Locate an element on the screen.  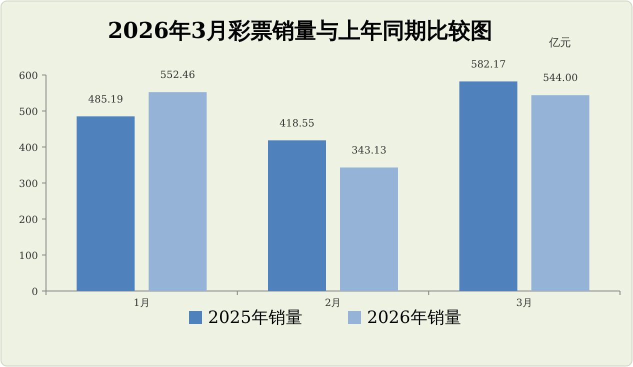
y-tick-label: 0 is located at coordinates (35, 292).